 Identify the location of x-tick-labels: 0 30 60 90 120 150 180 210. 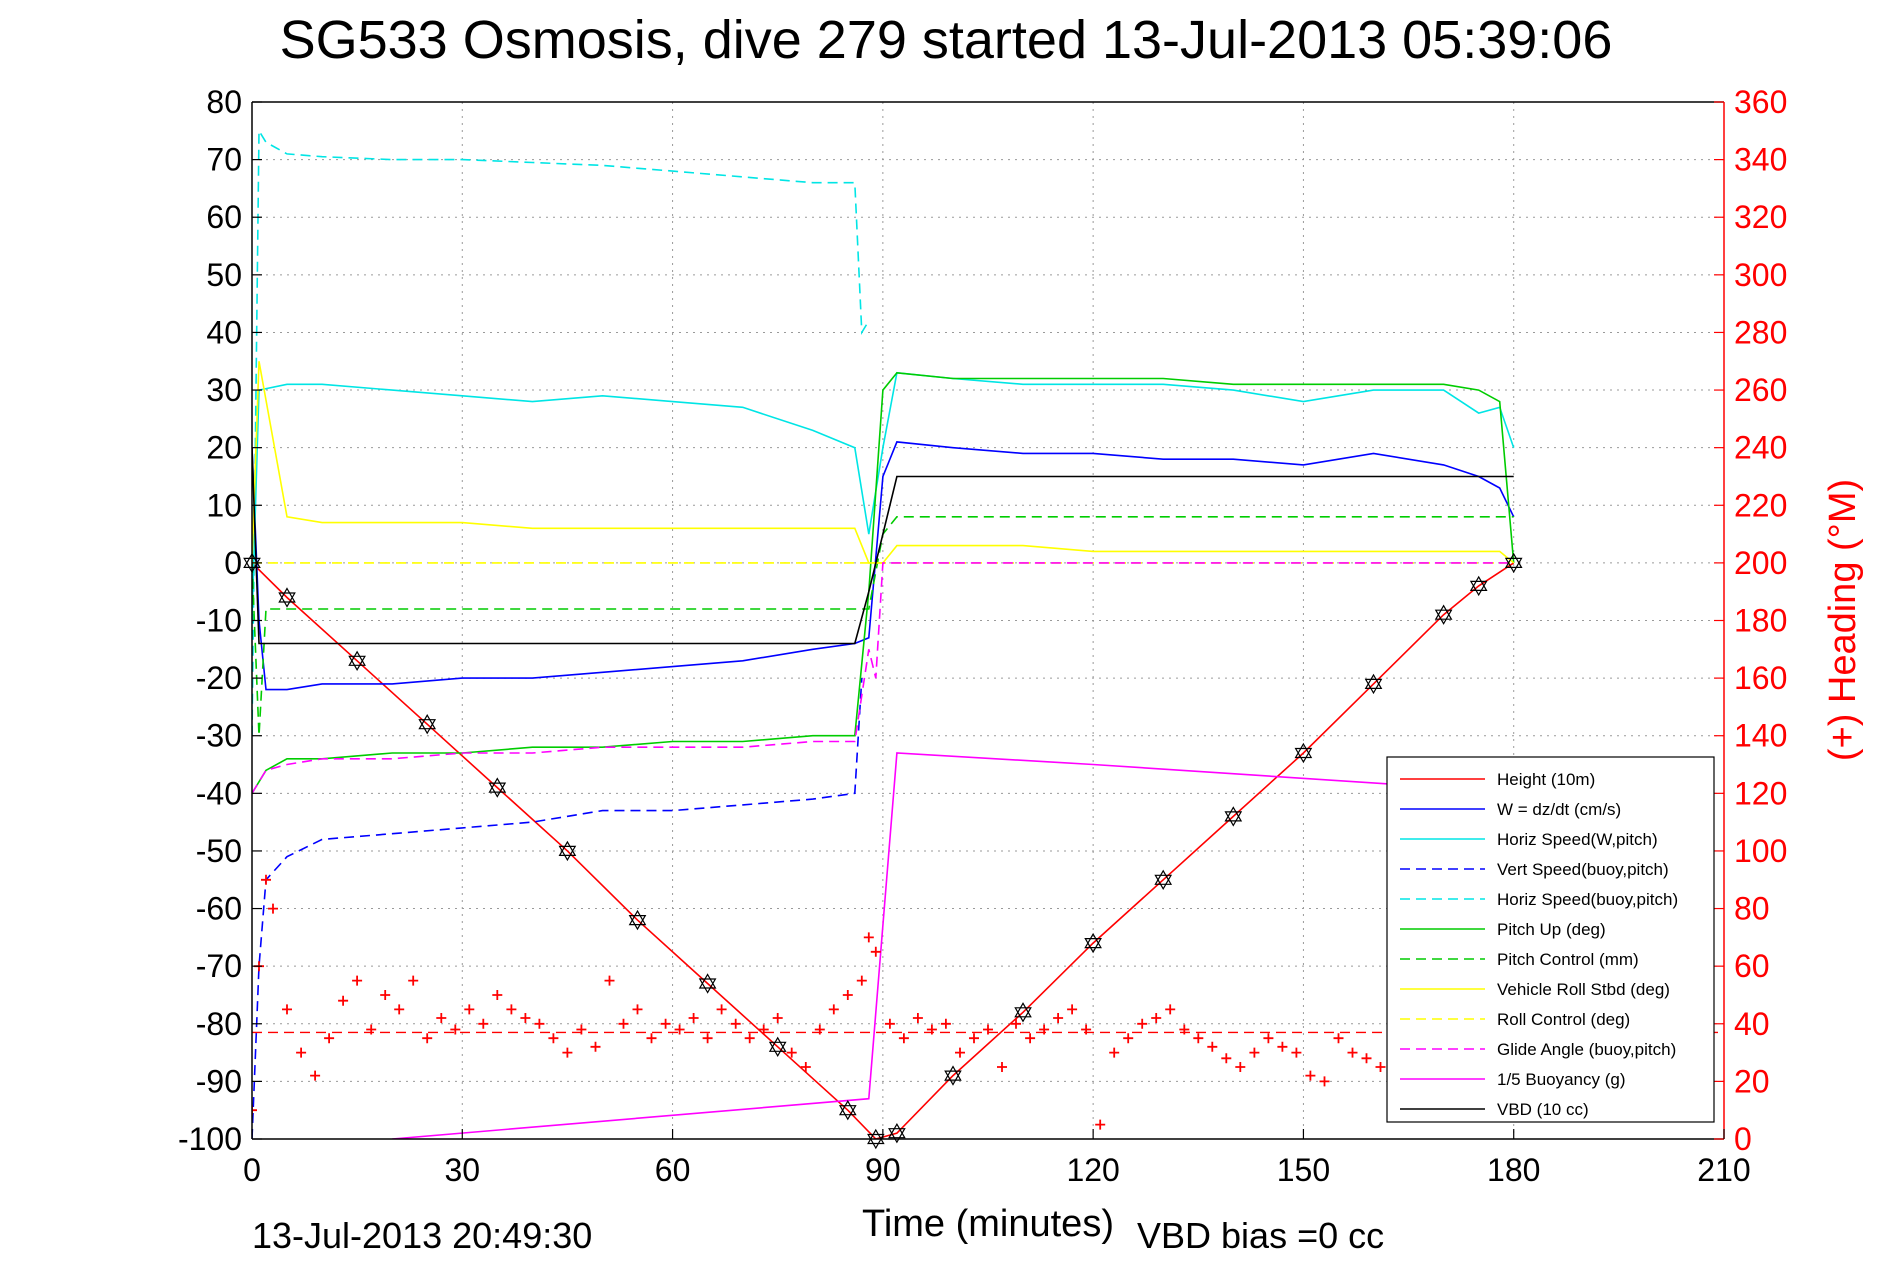
(997, 1158).